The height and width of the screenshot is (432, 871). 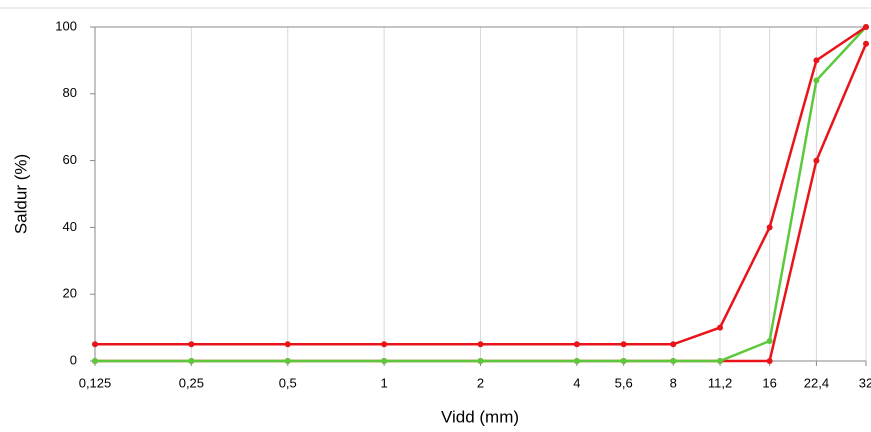 I want to click on y-tick-label: 40, so click(x=70, y=226).